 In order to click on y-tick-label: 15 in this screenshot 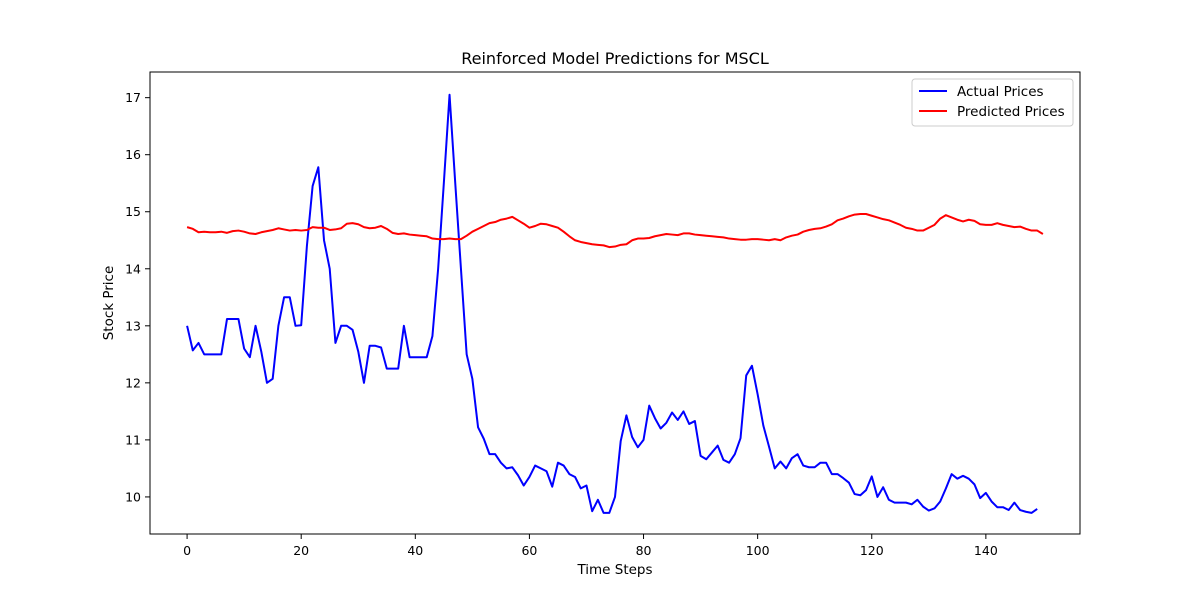, I will do `click(133, 211)`.